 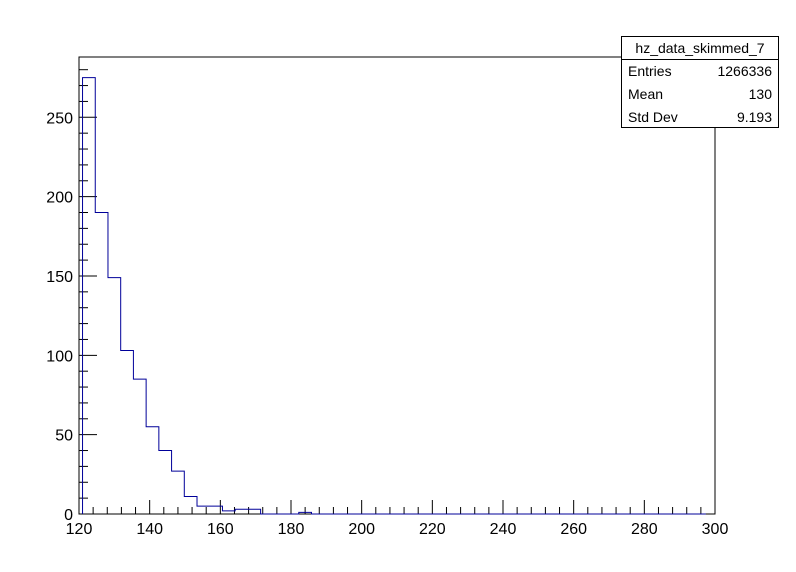 I want to click on x-tick-label: 160, so click(x=220, y=529).